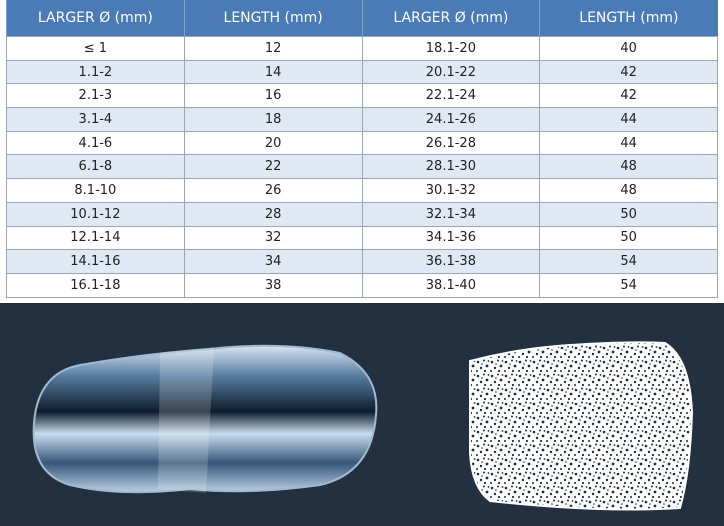 The image size is (724, 526). I want to click on table-row: 16.1-18 38 38.1-40 54, so click(362, 285).